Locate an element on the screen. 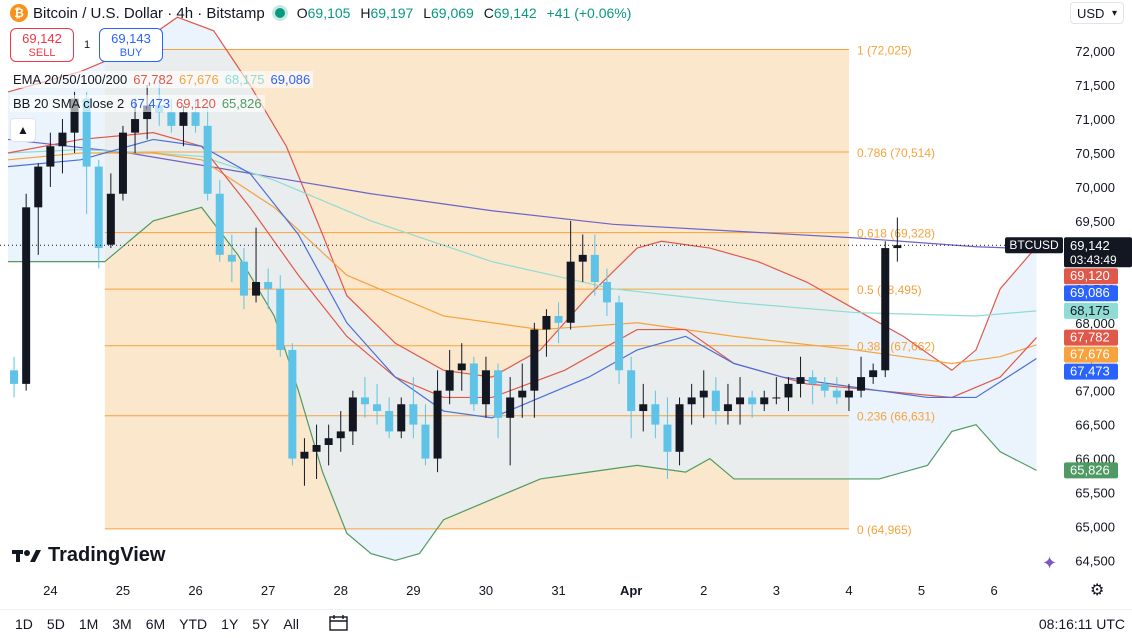  gear-icon: ⚙ is located at coordinates (1097, 590).